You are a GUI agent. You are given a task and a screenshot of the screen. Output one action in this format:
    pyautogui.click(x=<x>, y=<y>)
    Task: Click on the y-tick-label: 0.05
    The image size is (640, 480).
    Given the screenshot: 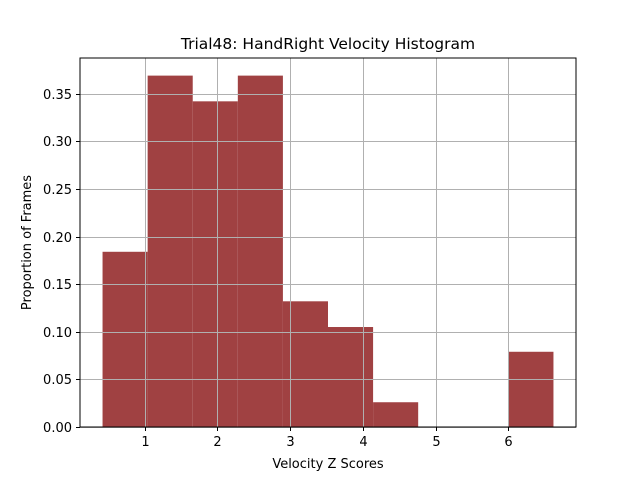 What is the action you would take?
    pyautogui.click(x=57, y=380)
    